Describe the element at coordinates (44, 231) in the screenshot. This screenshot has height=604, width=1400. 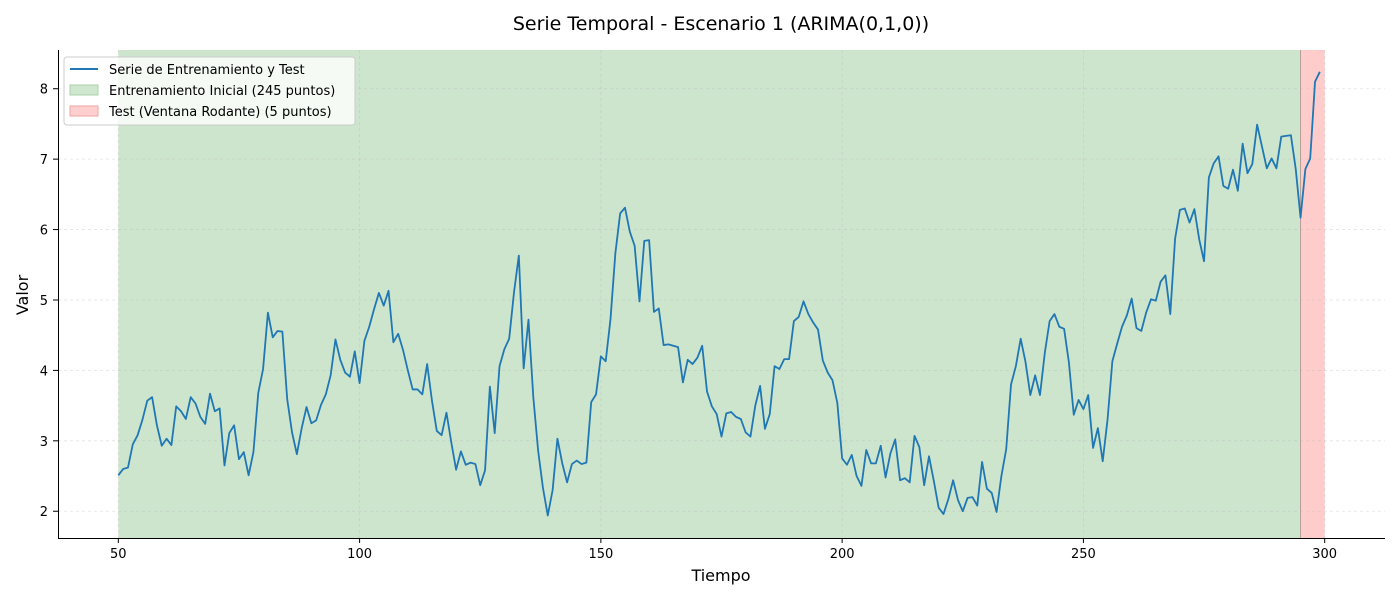
I see `y-tick-label: 6` at that location.